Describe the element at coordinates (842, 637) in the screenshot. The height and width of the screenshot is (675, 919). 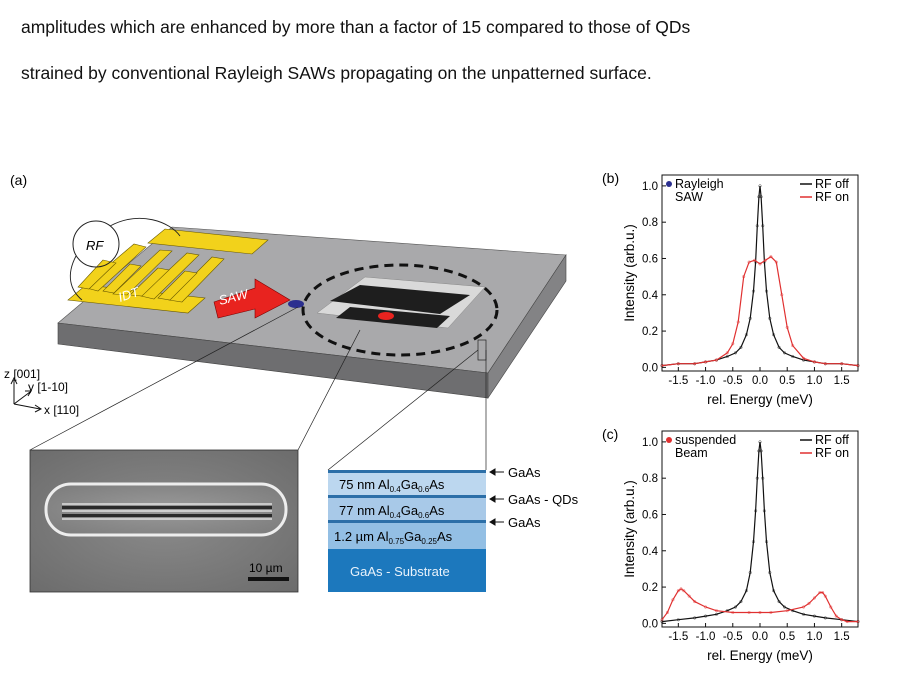
I see `x-tick-label: 1.5` at that location.